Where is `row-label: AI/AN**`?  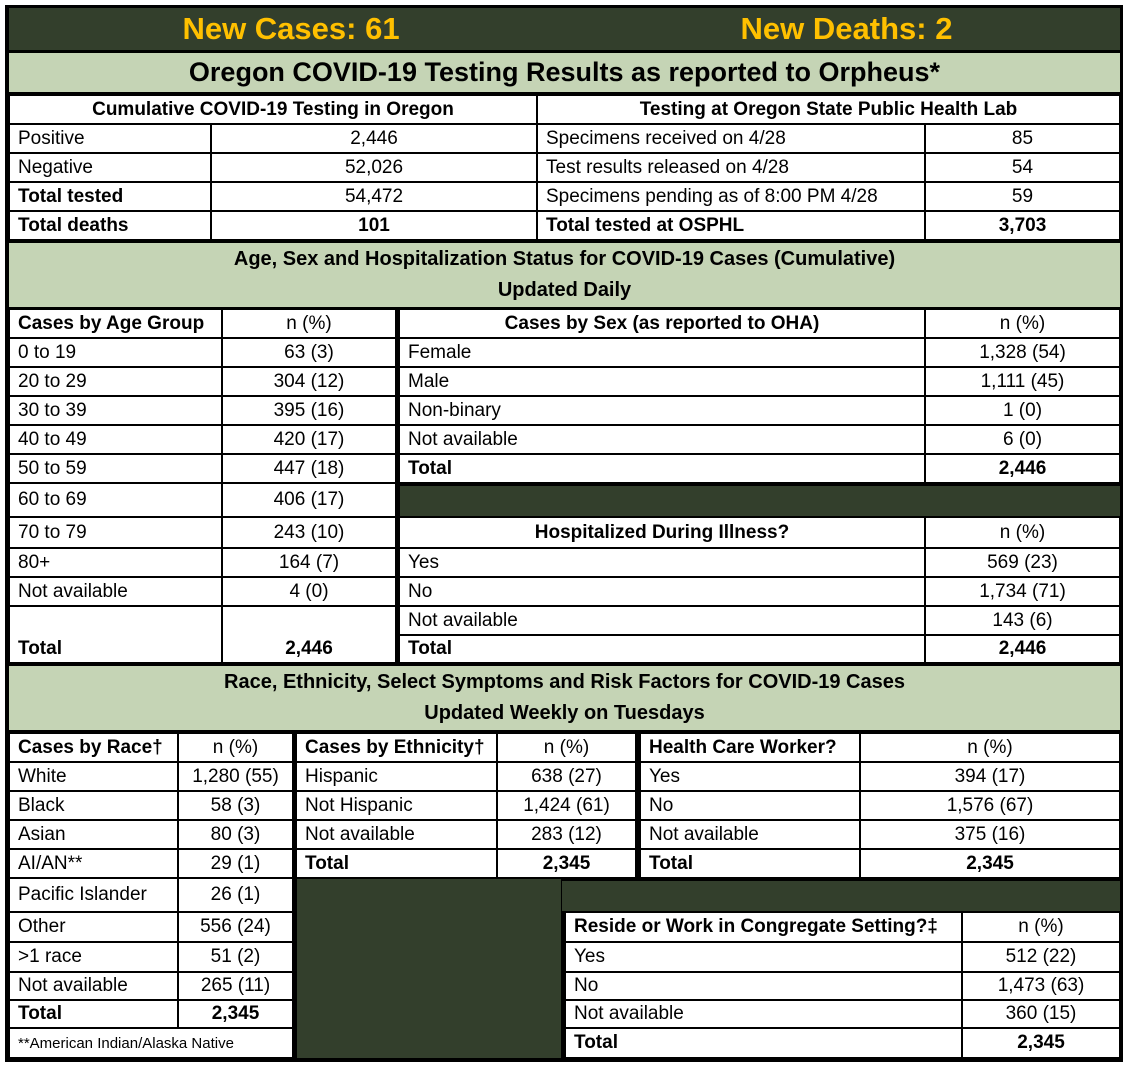 row-label: AI/AN** is located at coordinates (93, 863).